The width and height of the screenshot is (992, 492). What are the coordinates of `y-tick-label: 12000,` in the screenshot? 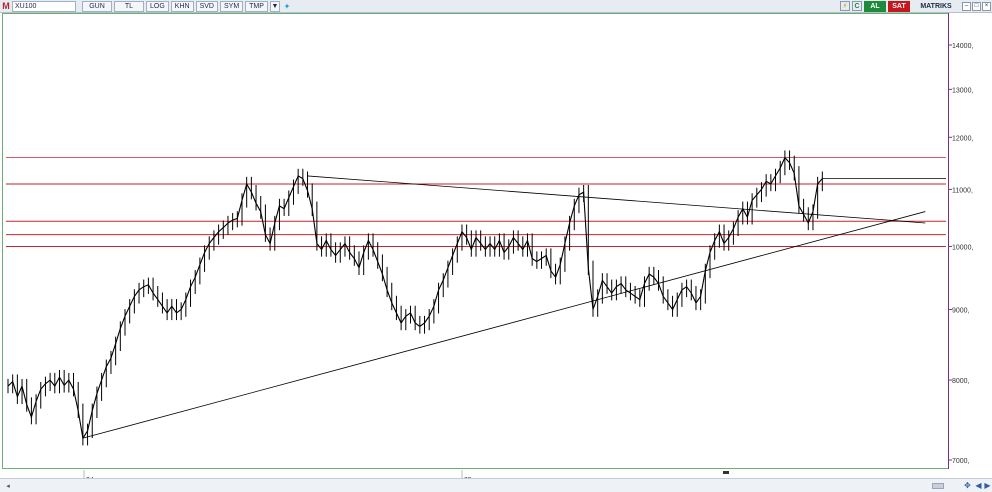 It's located at (962, 138).